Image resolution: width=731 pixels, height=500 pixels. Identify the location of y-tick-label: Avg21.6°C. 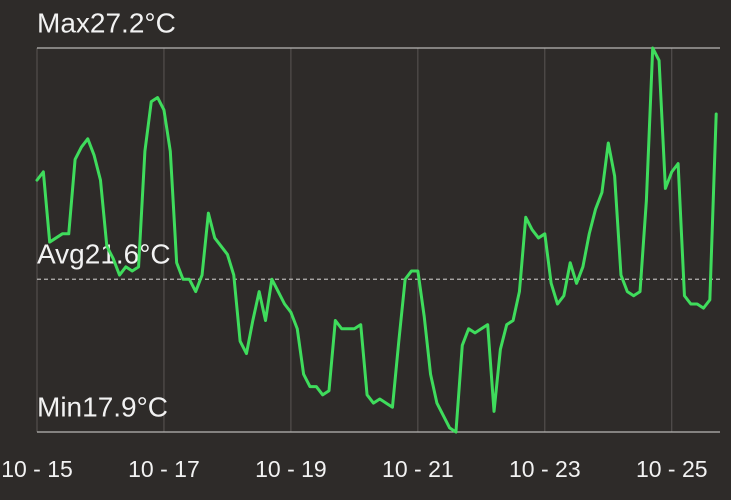
(104, 254).